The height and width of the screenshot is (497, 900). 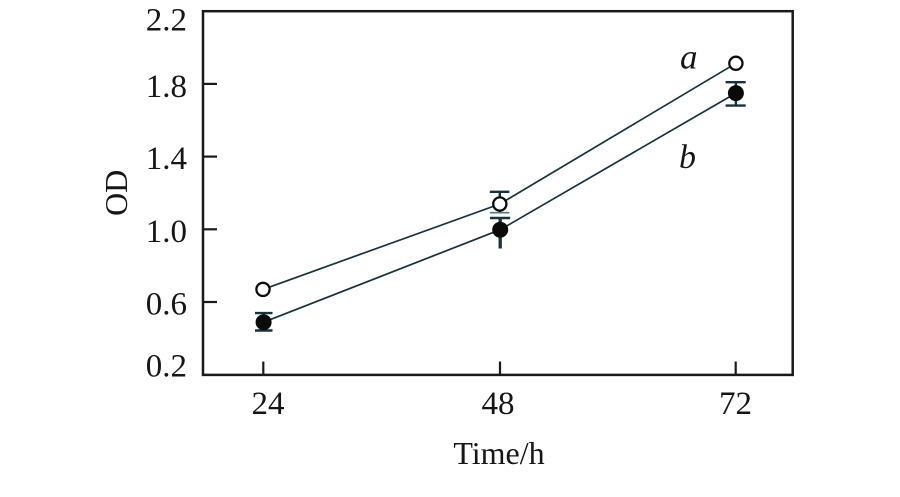 What do you see at coordinates (268, 404) in the screenshot?
I see `svg-text: 24` at bounding box center [268, 404].